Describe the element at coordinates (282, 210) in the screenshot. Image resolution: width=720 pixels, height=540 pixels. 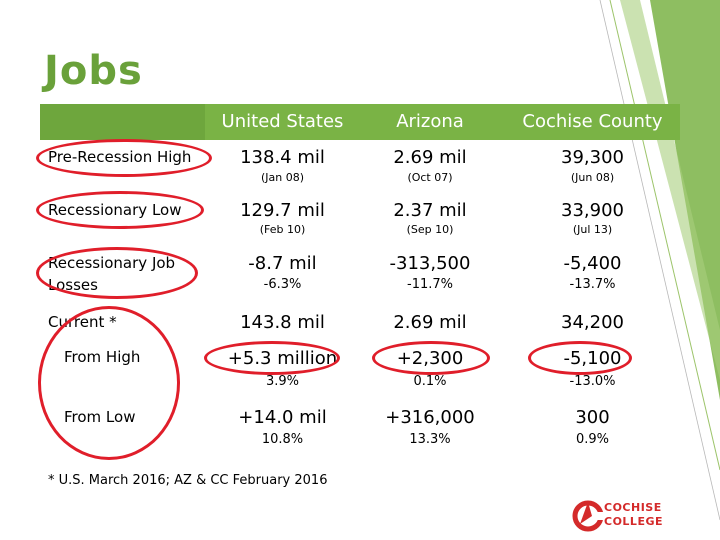
I see `us-recessionary-low: 129.7 mil` at that location.